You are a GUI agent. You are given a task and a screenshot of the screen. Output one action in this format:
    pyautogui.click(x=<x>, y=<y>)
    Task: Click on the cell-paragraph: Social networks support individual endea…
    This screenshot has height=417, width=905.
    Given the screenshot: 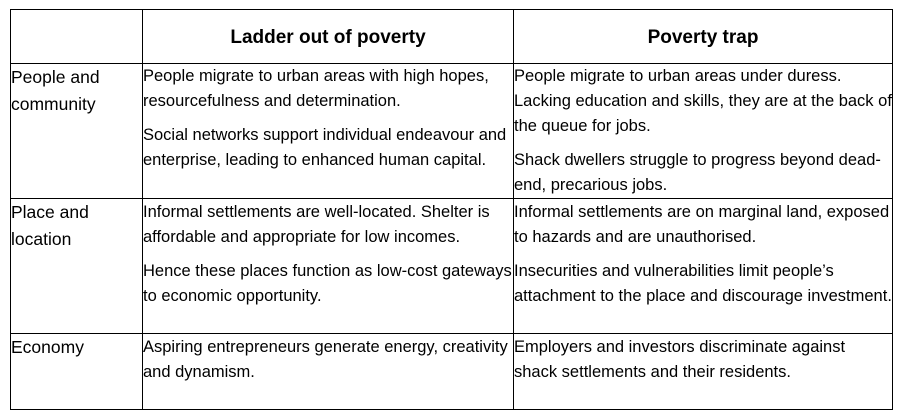 What is the action you would take?
    pyautogui.click(x=328, y=148)
    